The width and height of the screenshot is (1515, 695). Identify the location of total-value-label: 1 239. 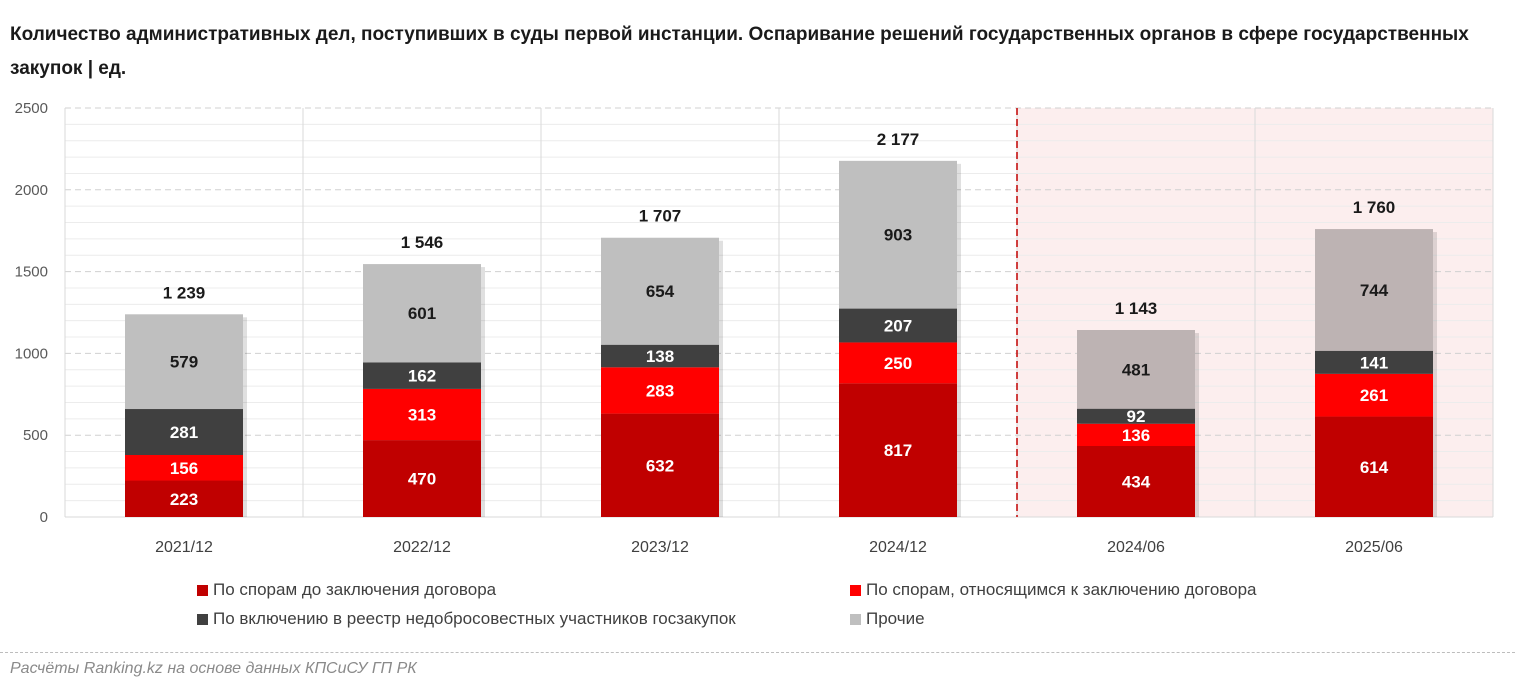
(184, 292).